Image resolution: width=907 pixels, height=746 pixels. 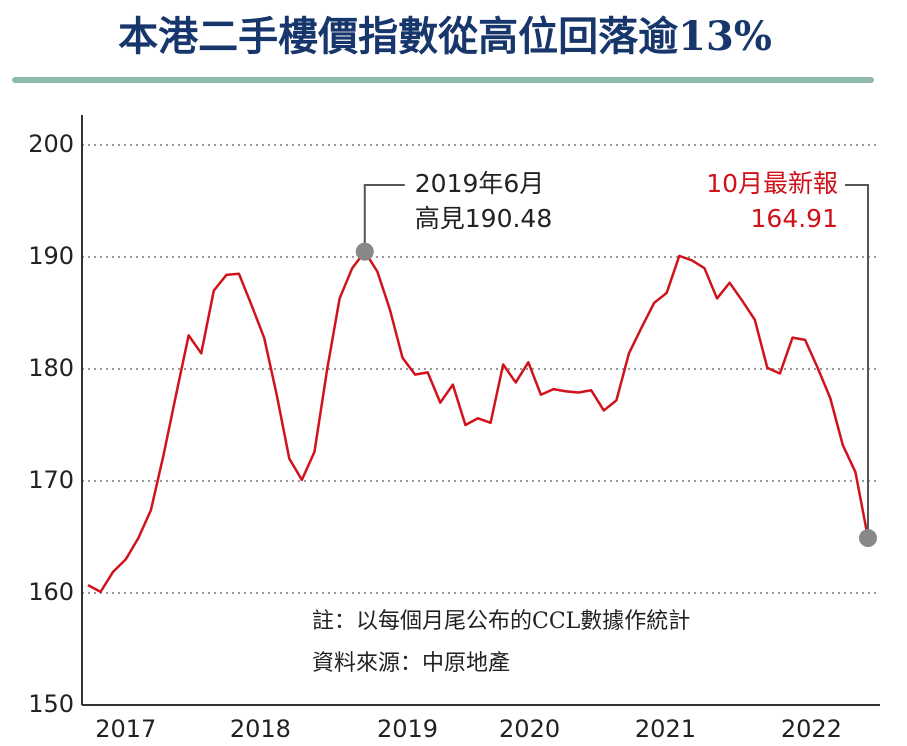 I want to click on x-tick-label: 2020, so click(x=529, y=729).